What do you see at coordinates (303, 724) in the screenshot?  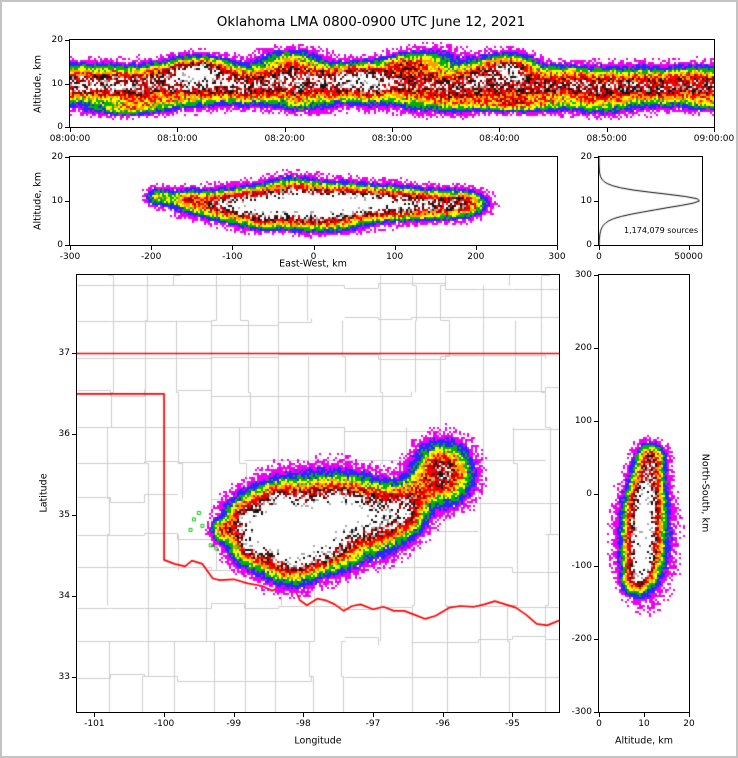 I see `tick-label: -98` at bounding box center [303, 724].